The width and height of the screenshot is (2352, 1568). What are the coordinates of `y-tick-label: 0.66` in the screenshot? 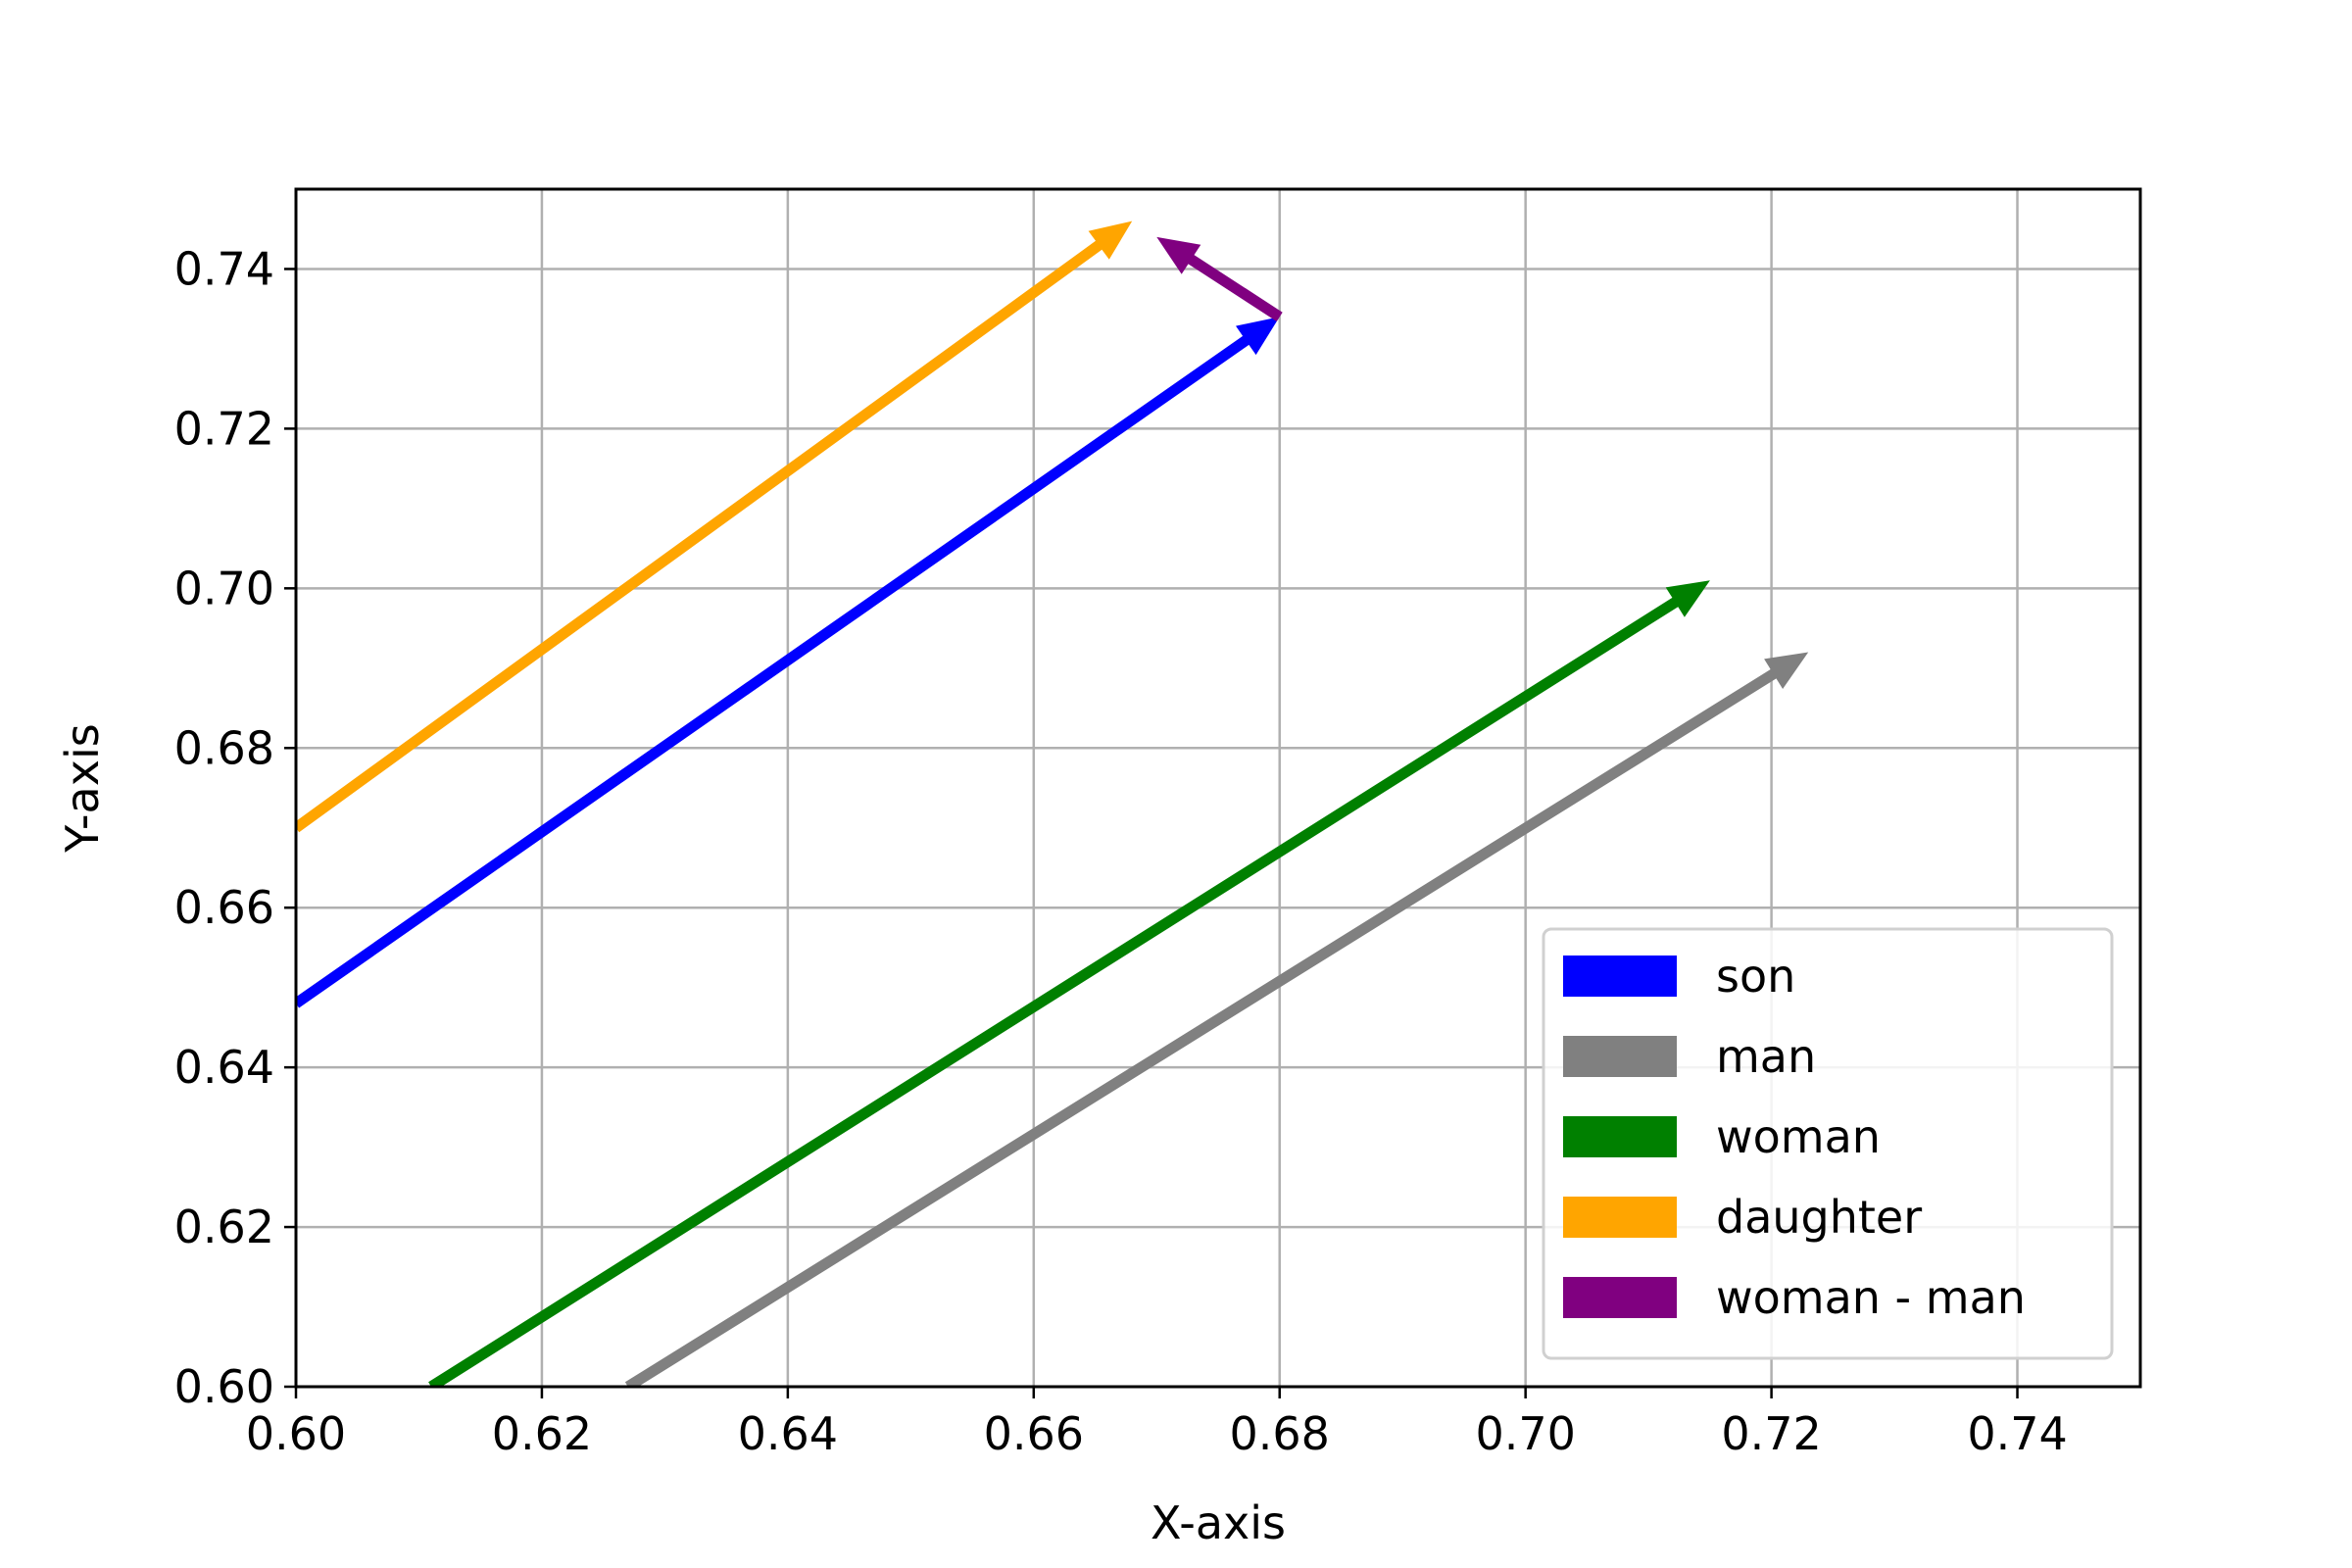 It's located at (224, 907).